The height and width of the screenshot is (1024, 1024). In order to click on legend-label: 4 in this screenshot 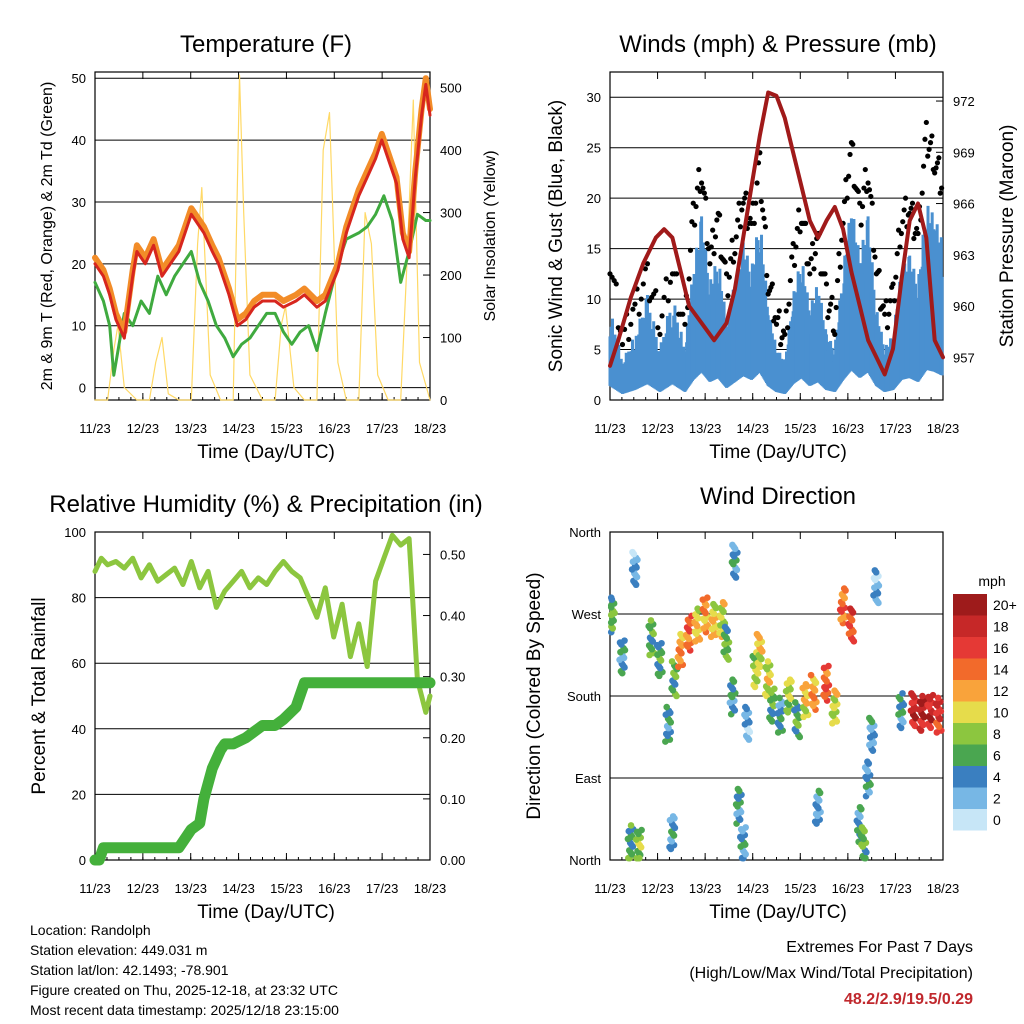, I will do `click(997, 777)`.